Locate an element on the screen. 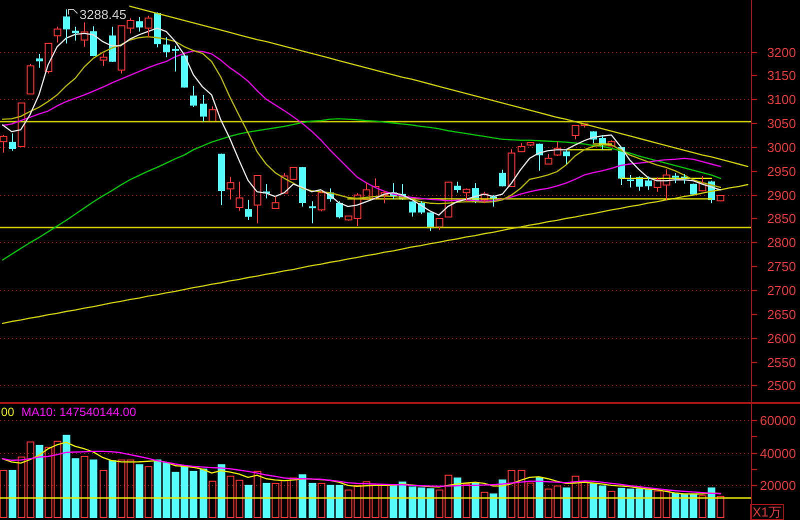  y-tick-label: 2800 is located at coordinates (781, 242).